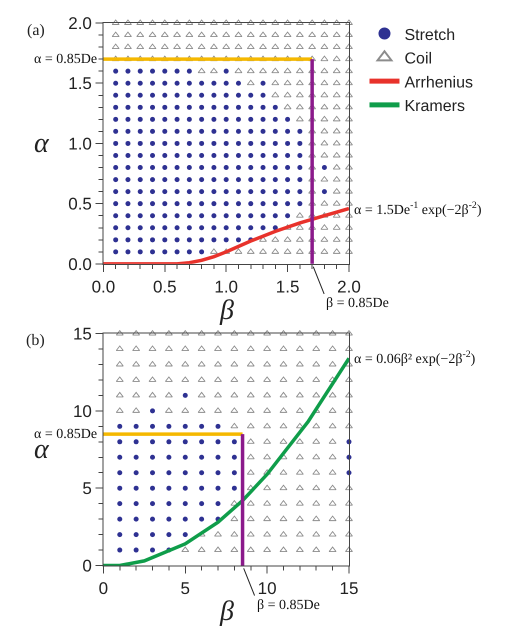 Image resolution: width=517 pixels, height=639 pixels. Describe the element at coordinates (80, 264) in the screenshot. I see `y-tick-label: 0.0` at that location.